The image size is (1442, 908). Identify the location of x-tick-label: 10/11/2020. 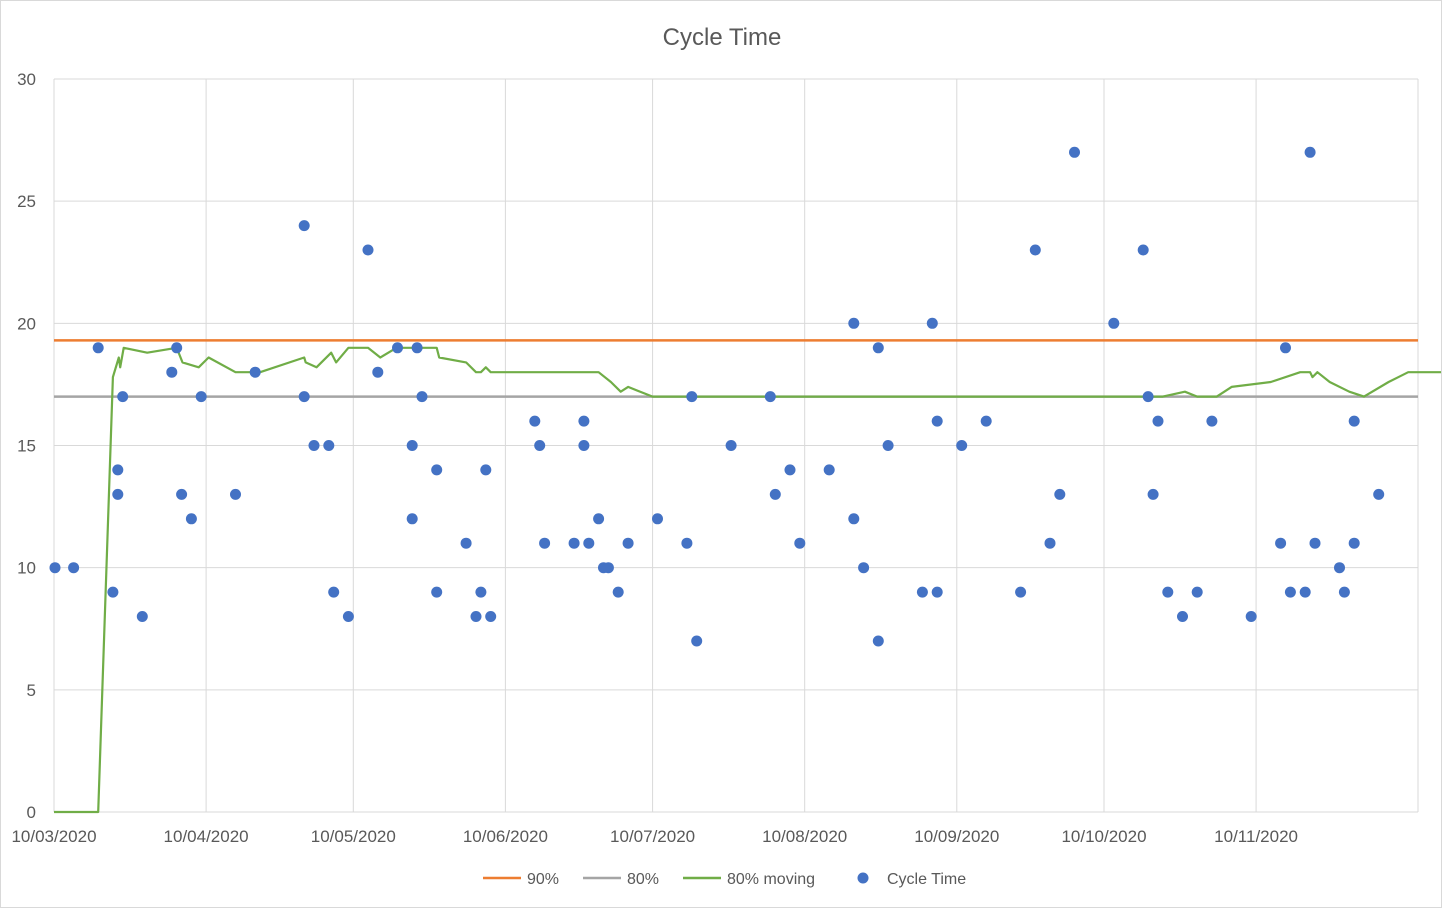
(1256, 836).